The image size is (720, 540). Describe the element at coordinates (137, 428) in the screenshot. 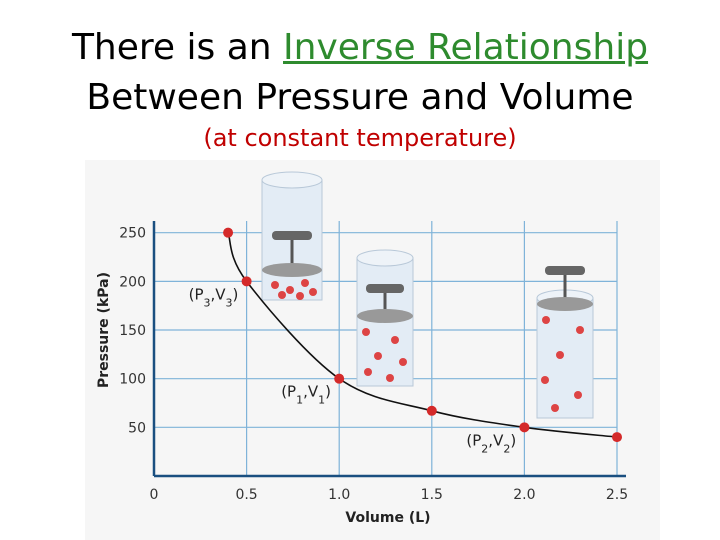

I see `y-tick-label: 50` at that location.